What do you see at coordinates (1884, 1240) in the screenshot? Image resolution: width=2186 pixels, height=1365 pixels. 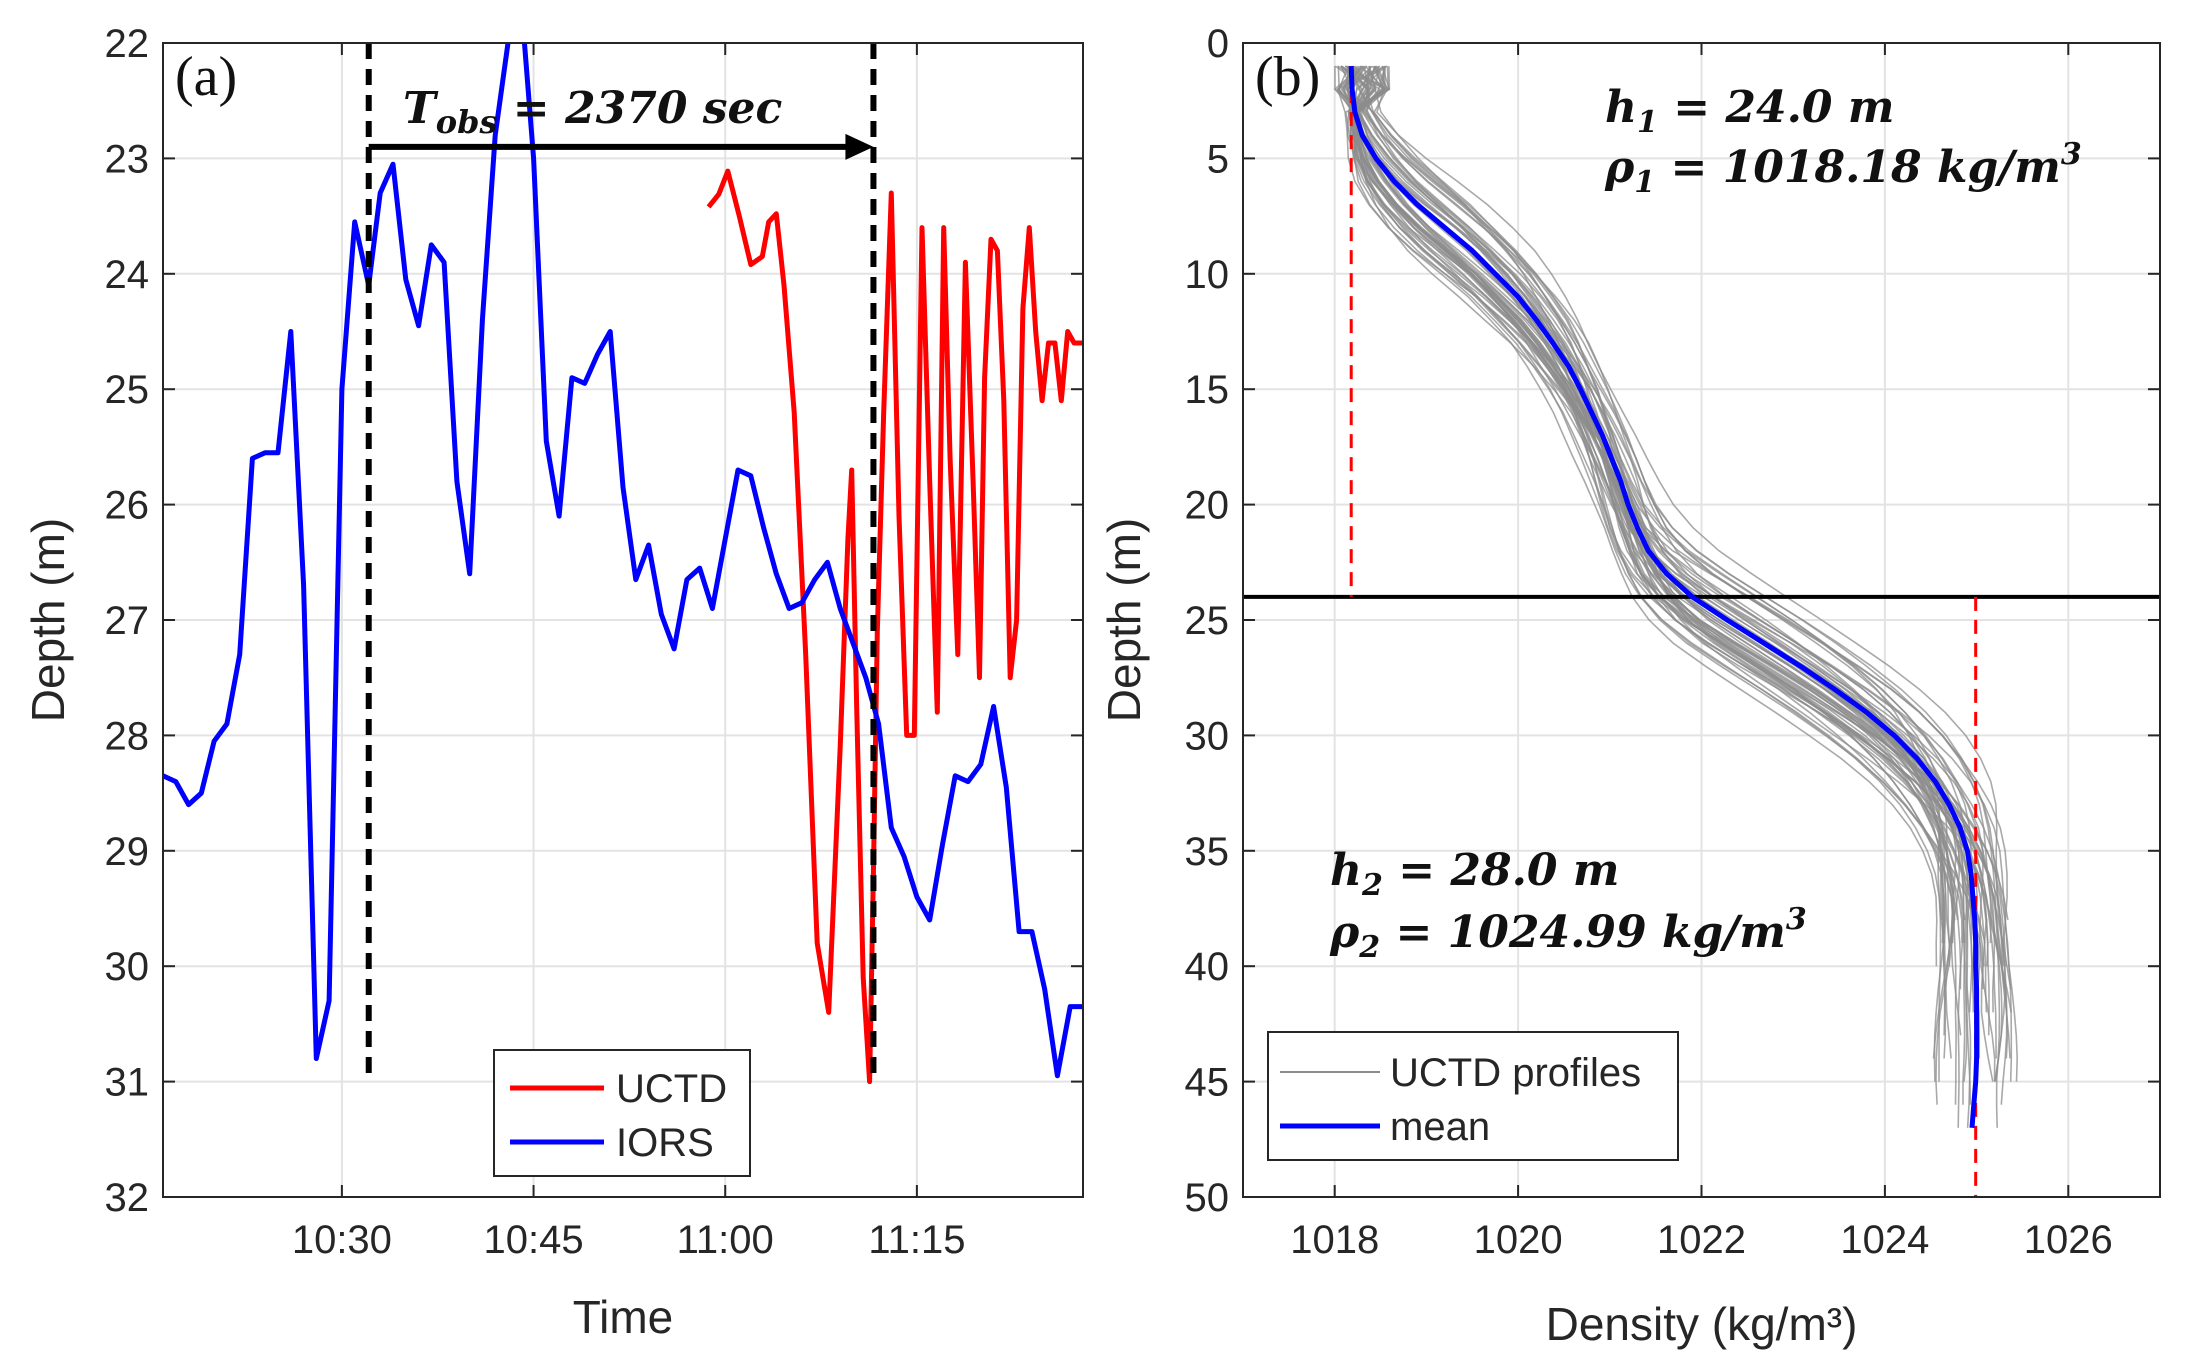 I see `x-tick-label: 1024` at bounding box center [1884, 1240].